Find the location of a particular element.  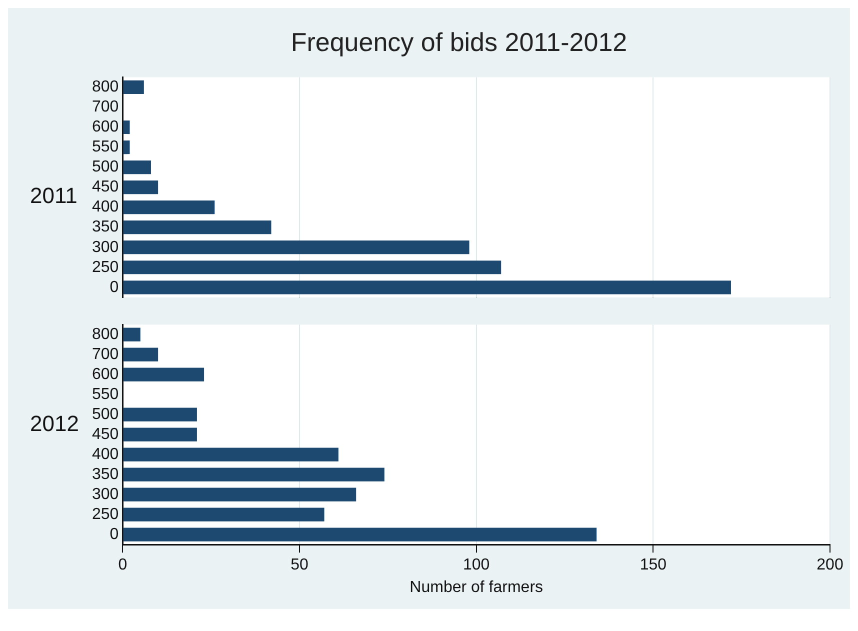

y-axis-title: 2011 is located at coordinates (54, 196).